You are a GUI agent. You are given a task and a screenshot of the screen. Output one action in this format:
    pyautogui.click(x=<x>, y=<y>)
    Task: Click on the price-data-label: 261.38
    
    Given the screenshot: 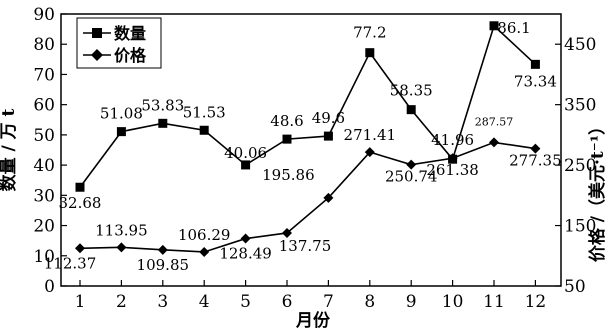 What is the action you would take?
    pyautogui.click(x=452, y=170)
    